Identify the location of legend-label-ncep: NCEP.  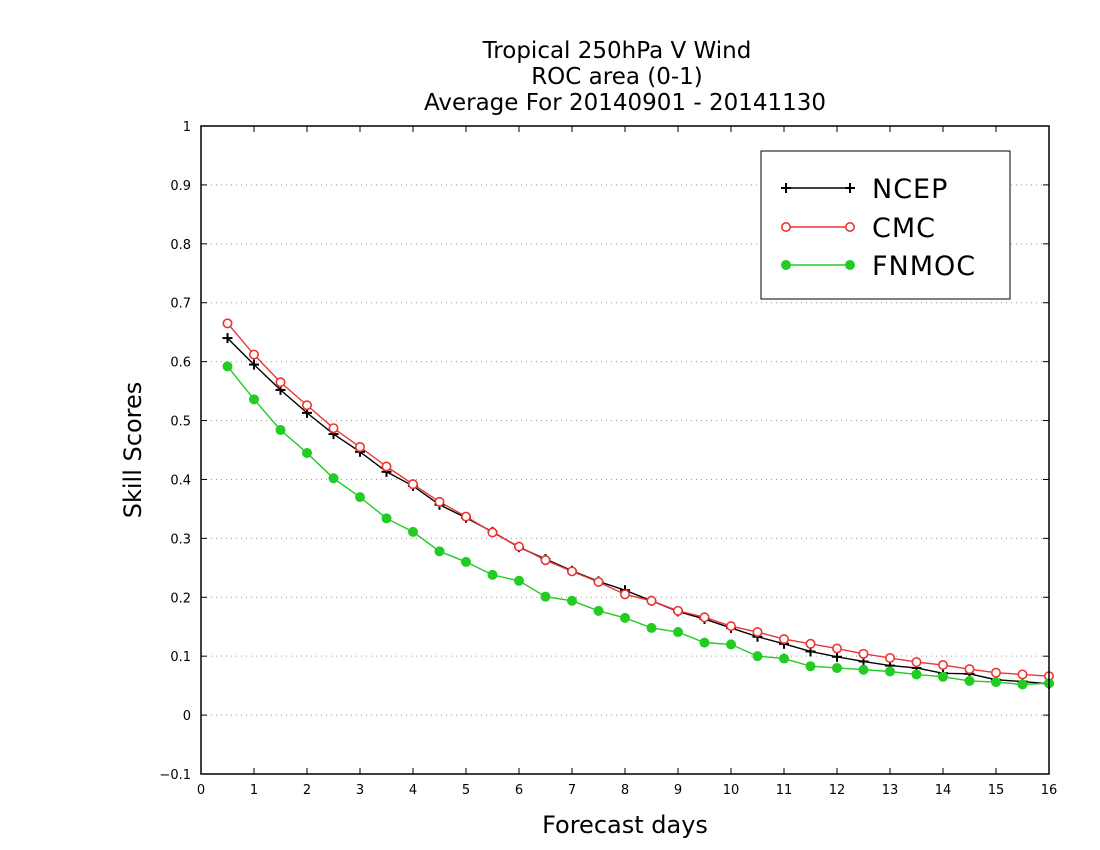
(910, 189).